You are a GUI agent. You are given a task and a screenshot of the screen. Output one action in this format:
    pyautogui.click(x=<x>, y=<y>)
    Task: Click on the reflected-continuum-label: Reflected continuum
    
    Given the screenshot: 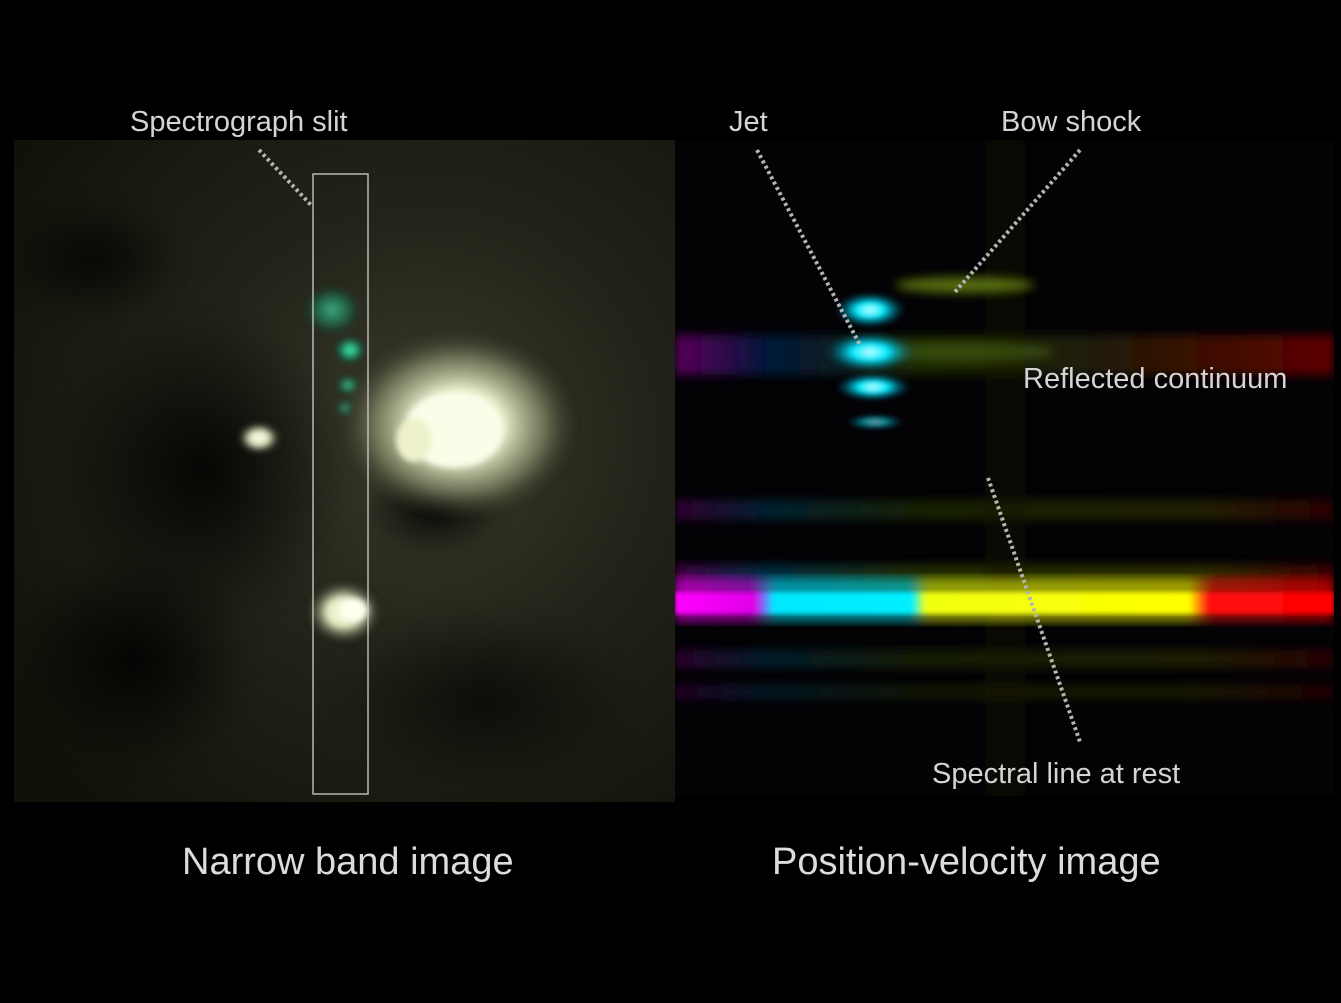 What is the action you would take?
    pyautogui.click(x=1155, y=379)
    